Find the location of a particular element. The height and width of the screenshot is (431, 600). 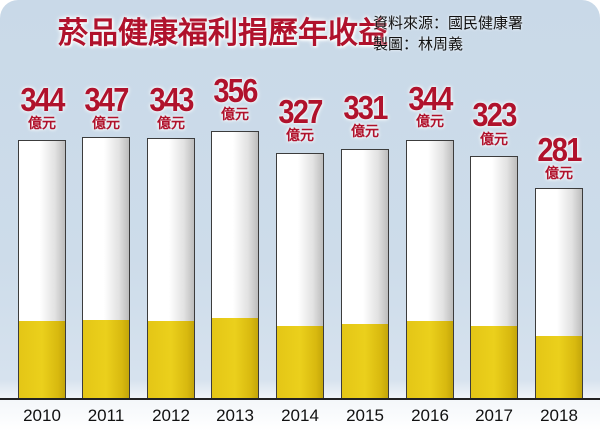

x-tick-2012: 2012 is located at coordinates (171, 415).